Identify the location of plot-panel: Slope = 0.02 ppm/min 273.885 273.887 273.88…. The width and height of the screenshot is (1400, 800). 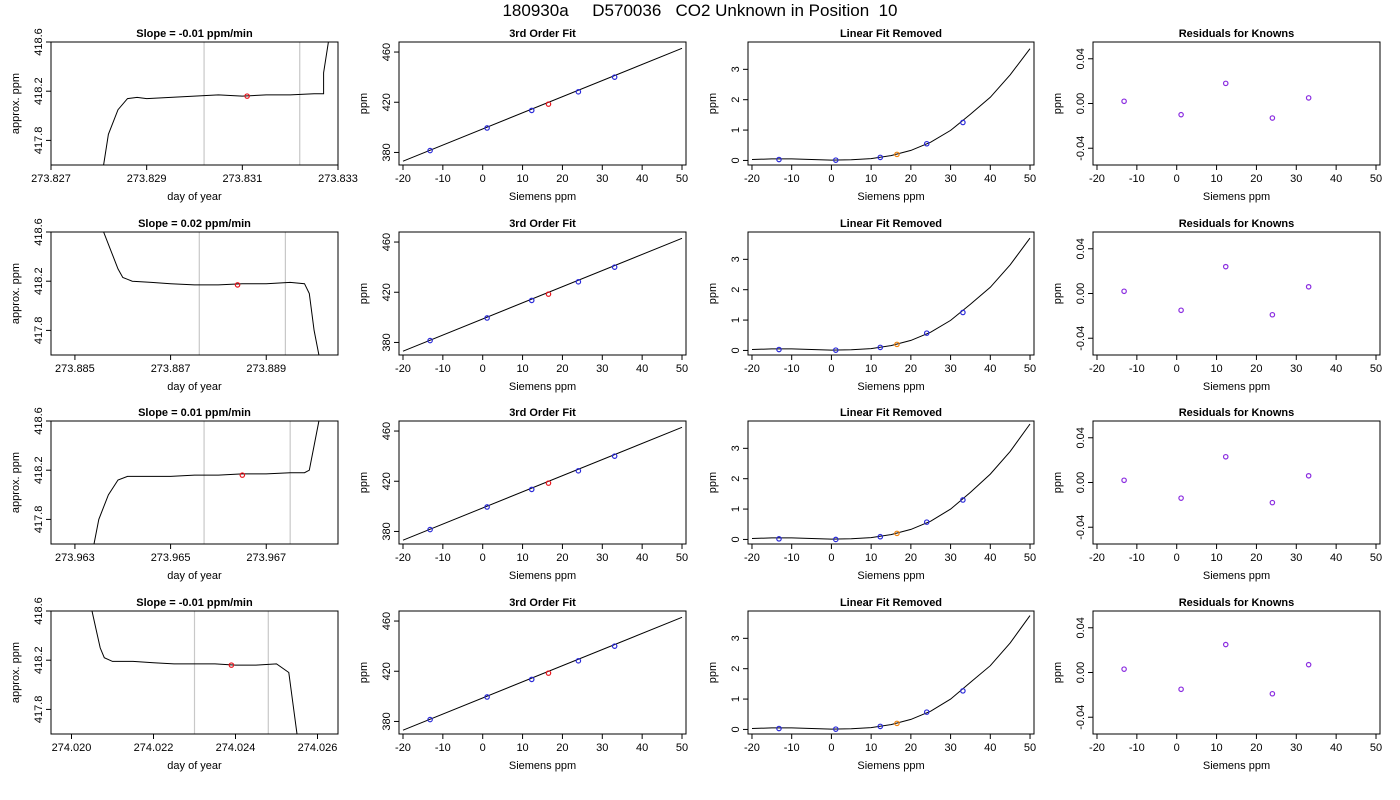
(174, 305).